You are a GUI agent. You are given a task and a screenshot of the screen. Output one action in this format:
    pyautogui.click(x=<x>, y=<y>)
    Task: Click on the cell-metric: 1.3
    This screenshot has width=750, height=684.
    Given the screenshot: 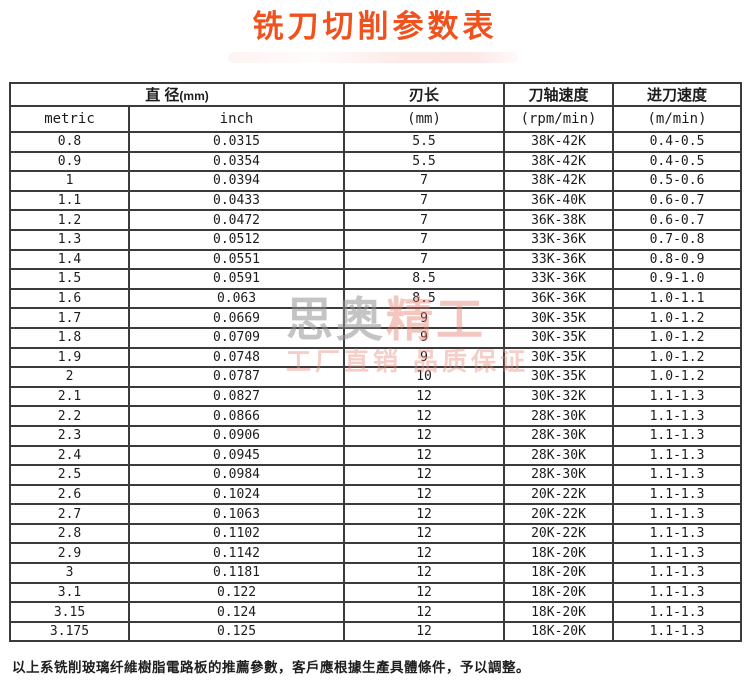 What is the action you would take?
    pyautogui.click(x=69, y=239)
    